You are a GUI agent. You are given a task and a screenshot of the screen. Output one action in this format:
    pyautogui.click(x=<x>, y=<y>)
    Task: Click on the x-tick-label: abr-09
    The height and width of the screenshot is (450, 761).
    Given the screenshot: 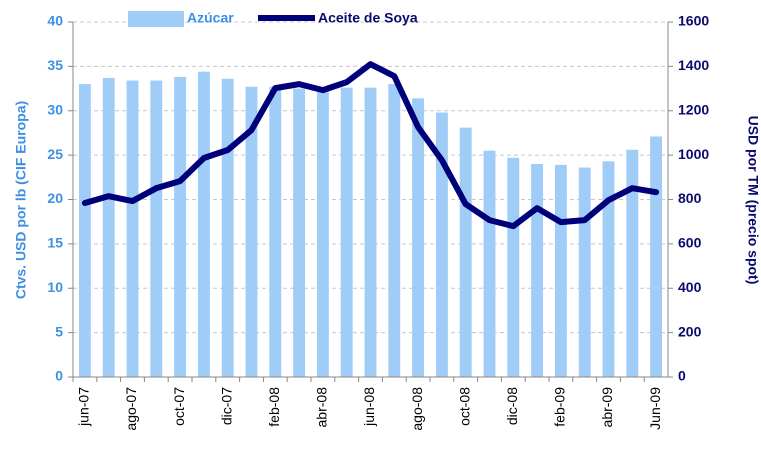 What is the action you would take?
    pyautogui.click(x=607, y=407)
    